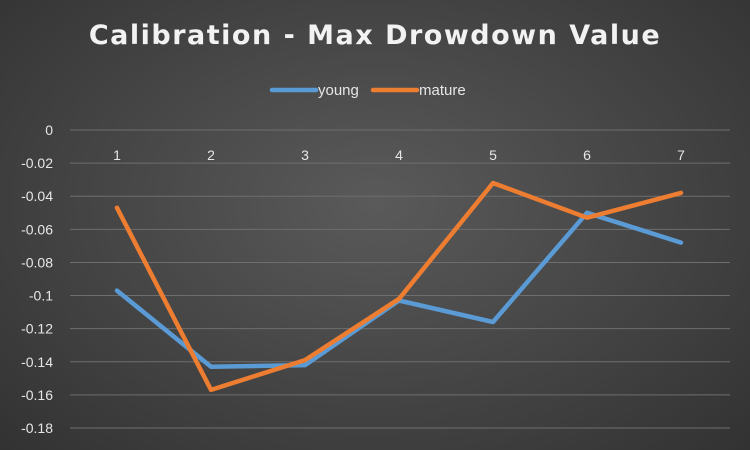 This screenshot has height=450, width=750. Describe the element at coordinates (37, 229) in the screenshot. I see `y-tick-label: -0.06` at that location.